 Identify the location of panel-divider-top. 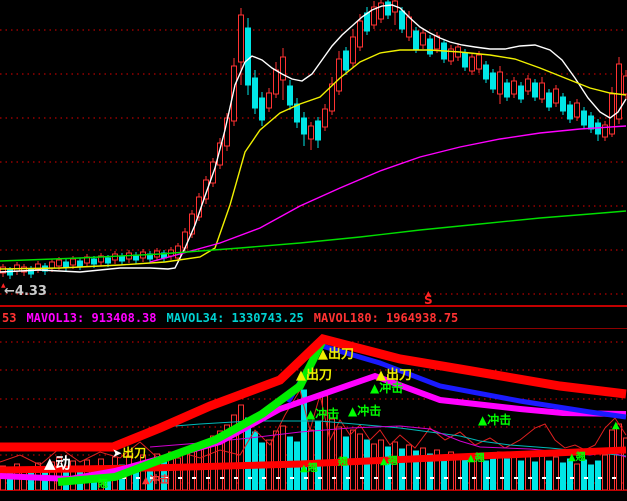
(313, 306).